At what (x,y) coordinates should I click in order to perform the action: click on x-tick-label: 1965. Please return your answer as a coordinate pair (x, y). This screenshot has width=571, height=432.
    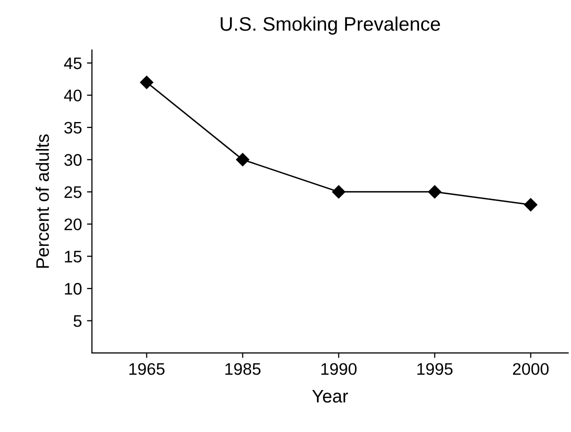
    Looking at the image, I should click on (146, 369).